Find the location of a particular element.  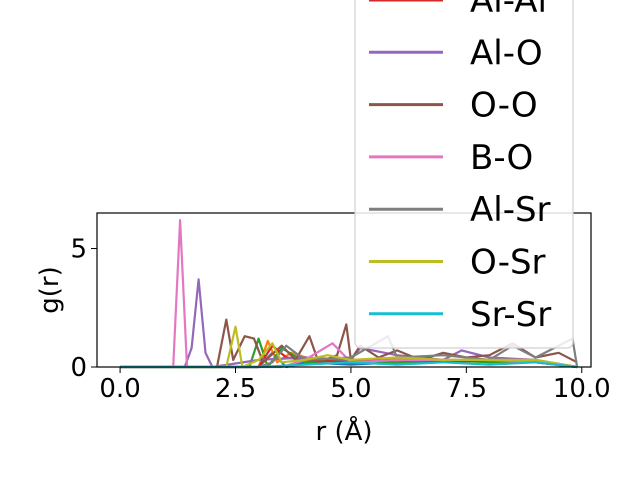

y-tick-label: 0 is located at coordinates (78, 368).